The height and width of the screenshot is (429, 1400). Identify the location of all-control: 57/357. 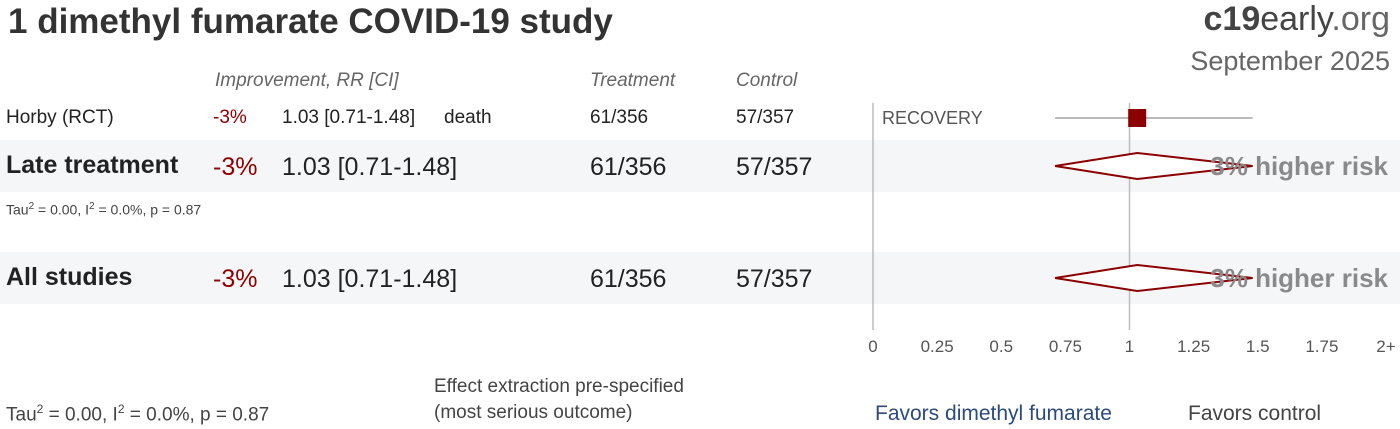
(774, 279).